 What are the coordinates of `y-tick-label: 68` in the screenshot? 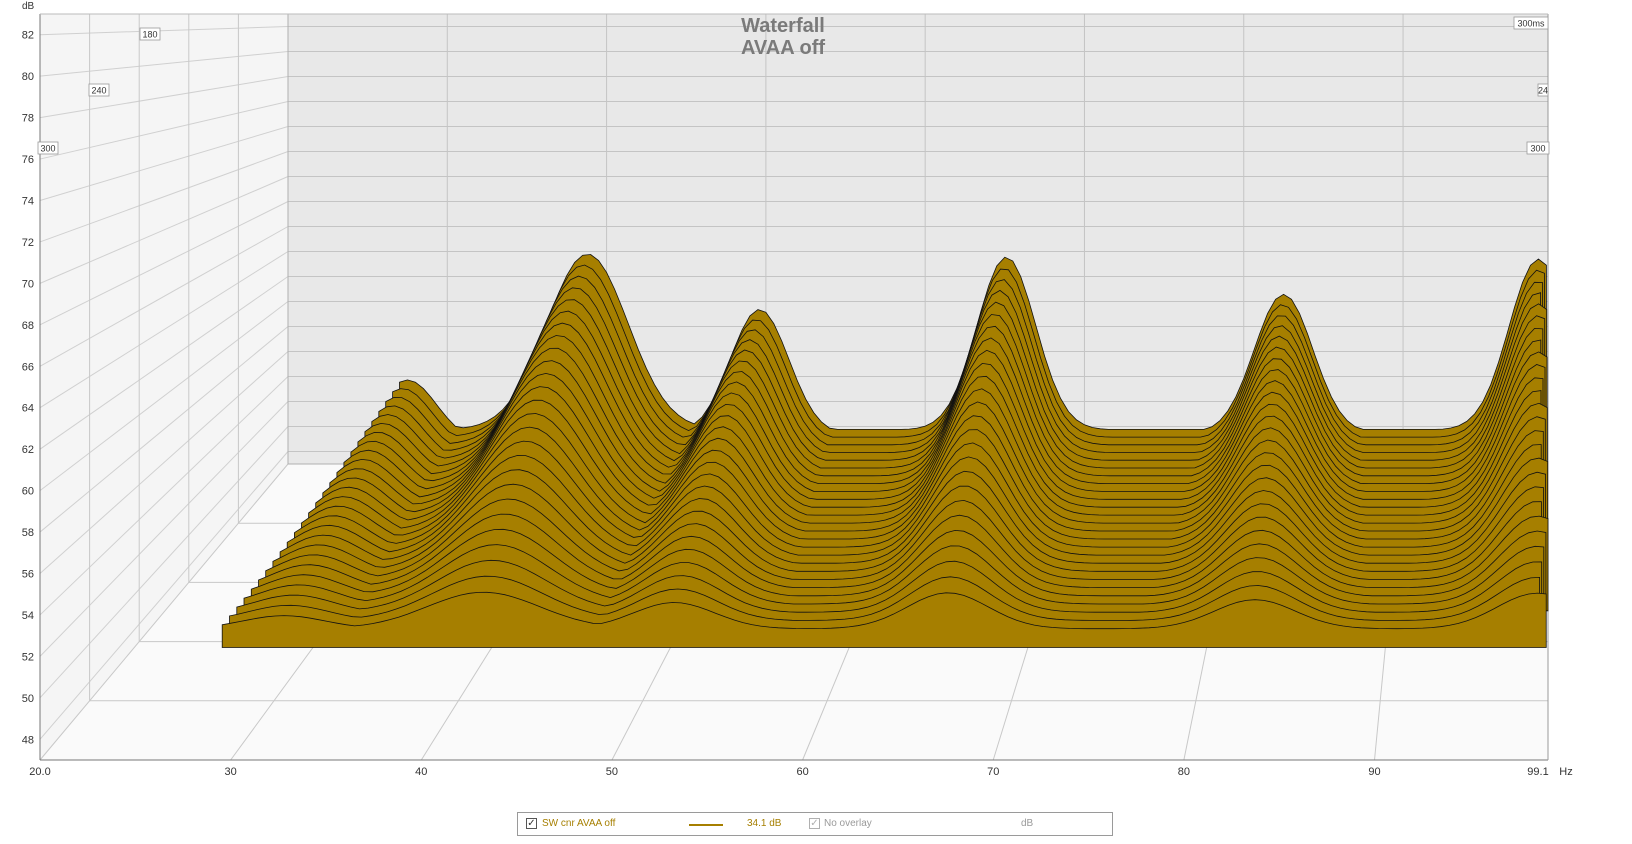 It's located at (28, 326).